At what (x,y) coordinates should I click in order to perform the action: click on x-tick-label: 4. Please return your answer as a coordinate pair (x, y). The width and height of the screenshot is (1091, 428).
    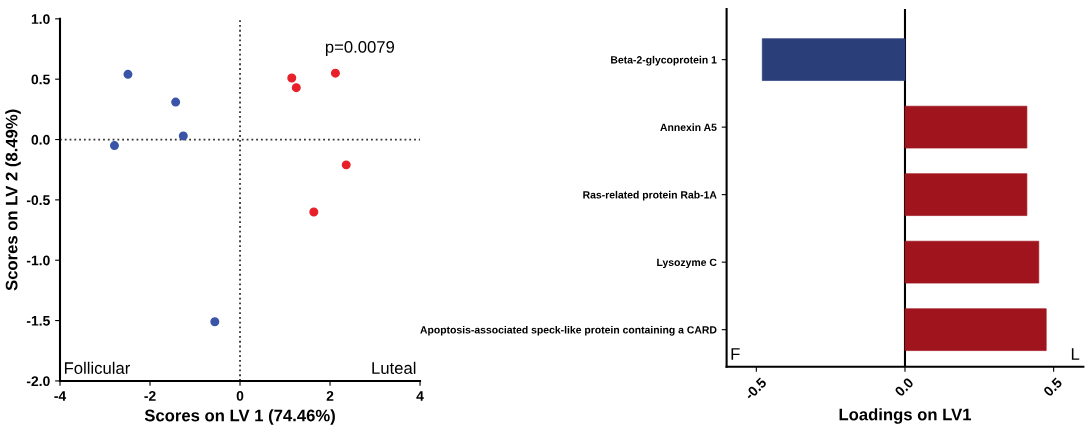
    Looking at the image, I should click on (420, 396).